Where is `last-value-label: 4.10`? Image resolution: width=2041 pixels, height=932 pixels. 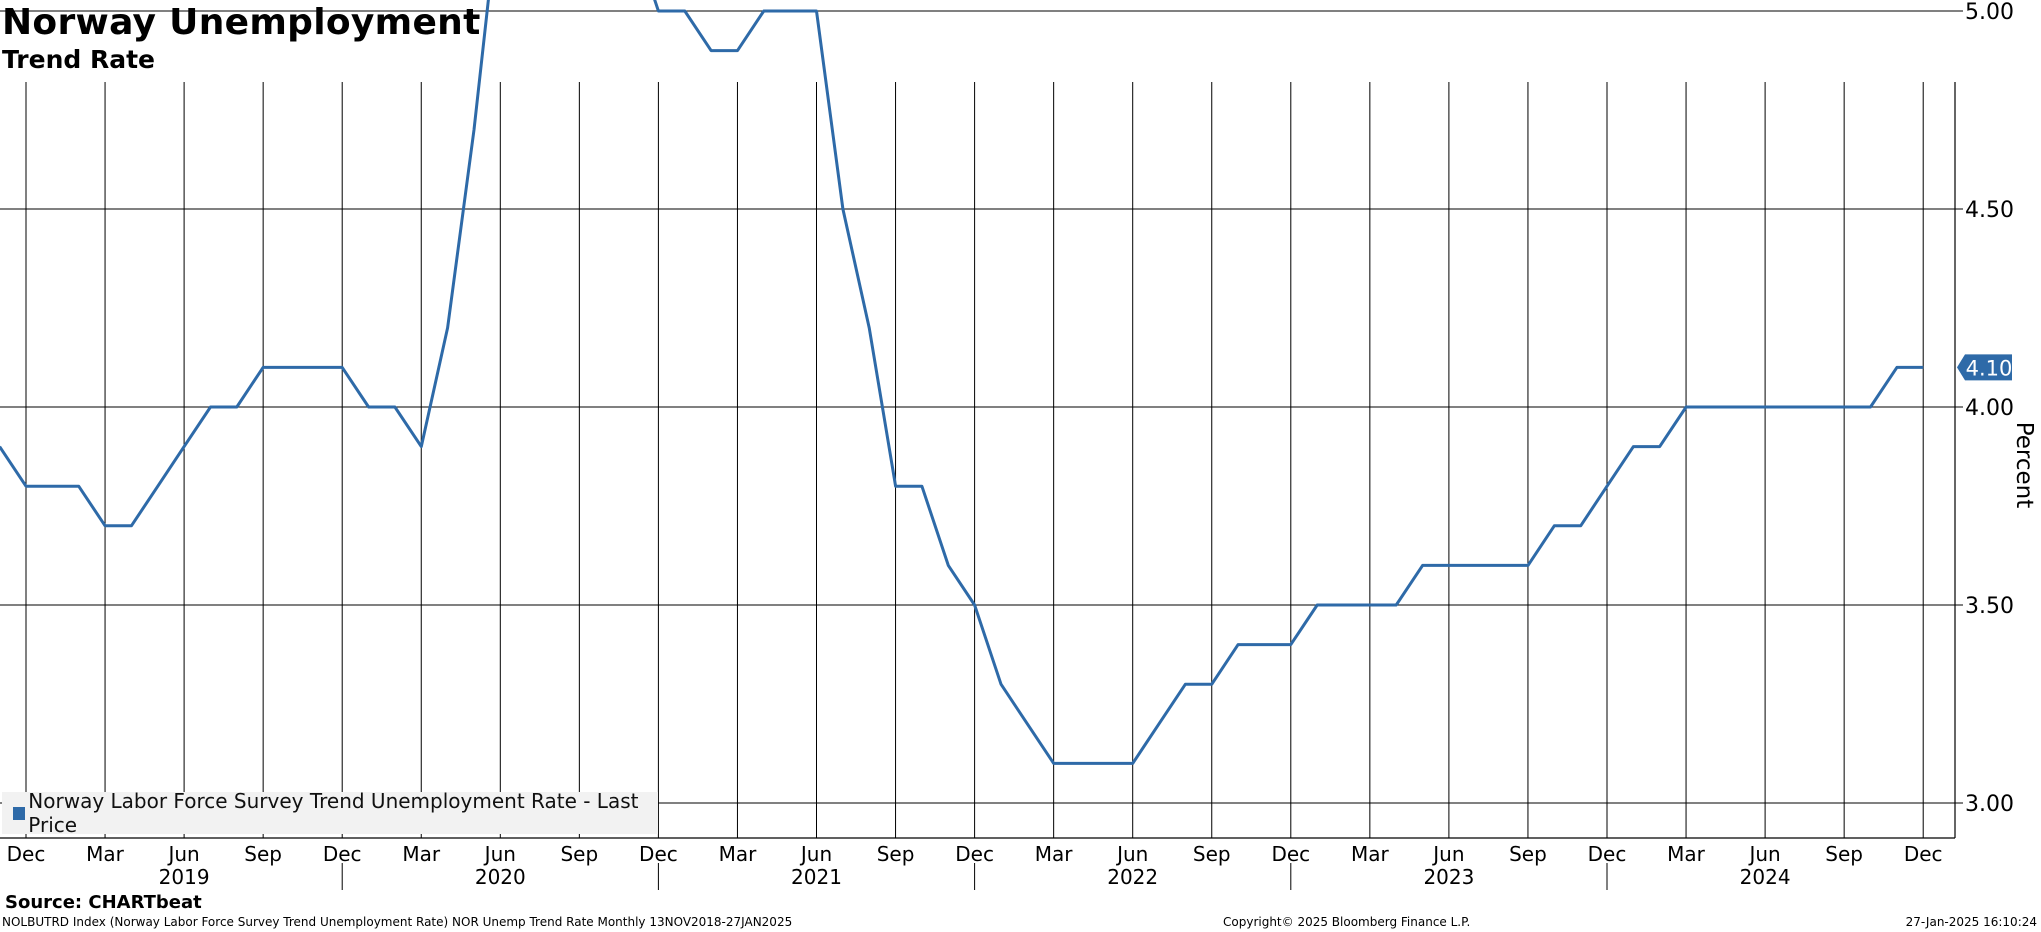
last-value-label: 4.10 is located at coordinates (1989, 368).